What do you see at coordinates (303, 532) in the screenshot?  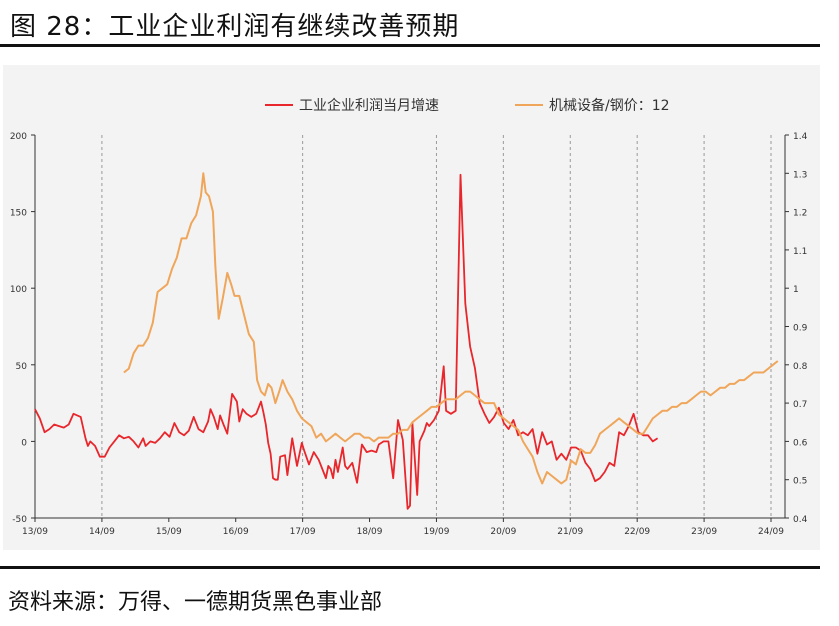 I see `x-tick-label: 17/09` at bounding box center [303, 532].